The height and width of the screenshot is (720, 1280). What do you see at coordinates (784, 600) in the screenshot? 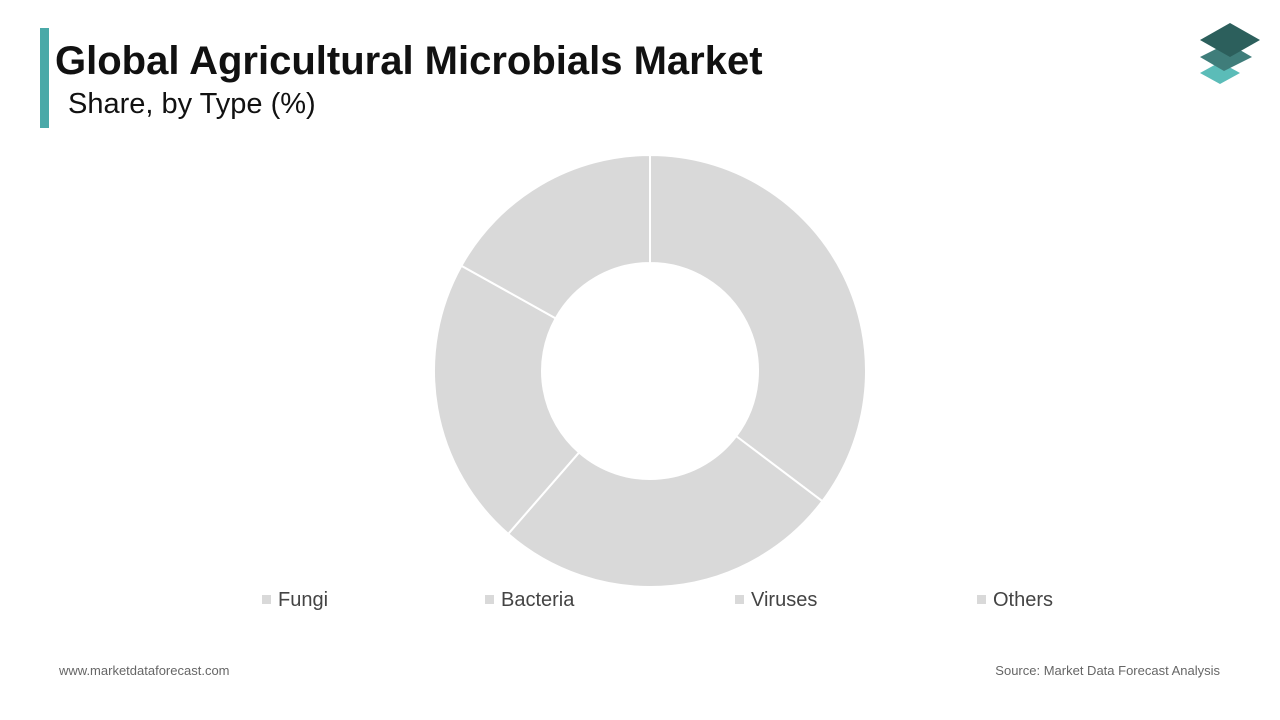
I see `legend-label: Viruses` at bounding box center [784, 600].